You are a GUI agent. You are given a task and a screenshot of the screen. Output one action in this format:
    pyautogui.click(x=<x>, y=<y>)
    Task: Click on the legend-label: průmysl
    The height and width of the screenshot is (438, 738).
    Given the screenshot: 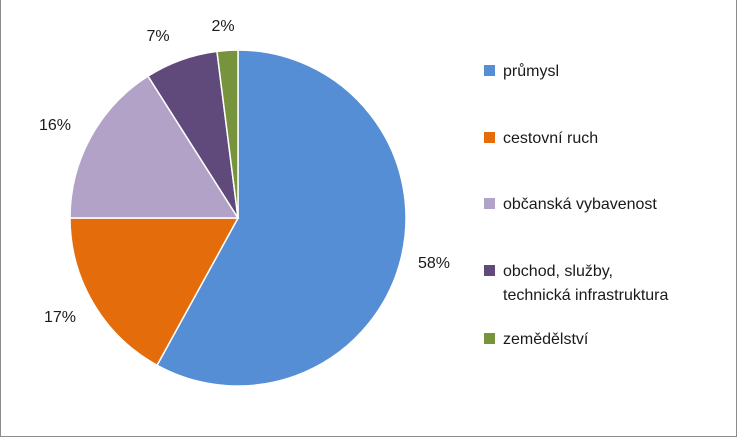 What is the action you would take?
    pyautogui.click(x=531, y=71)
    